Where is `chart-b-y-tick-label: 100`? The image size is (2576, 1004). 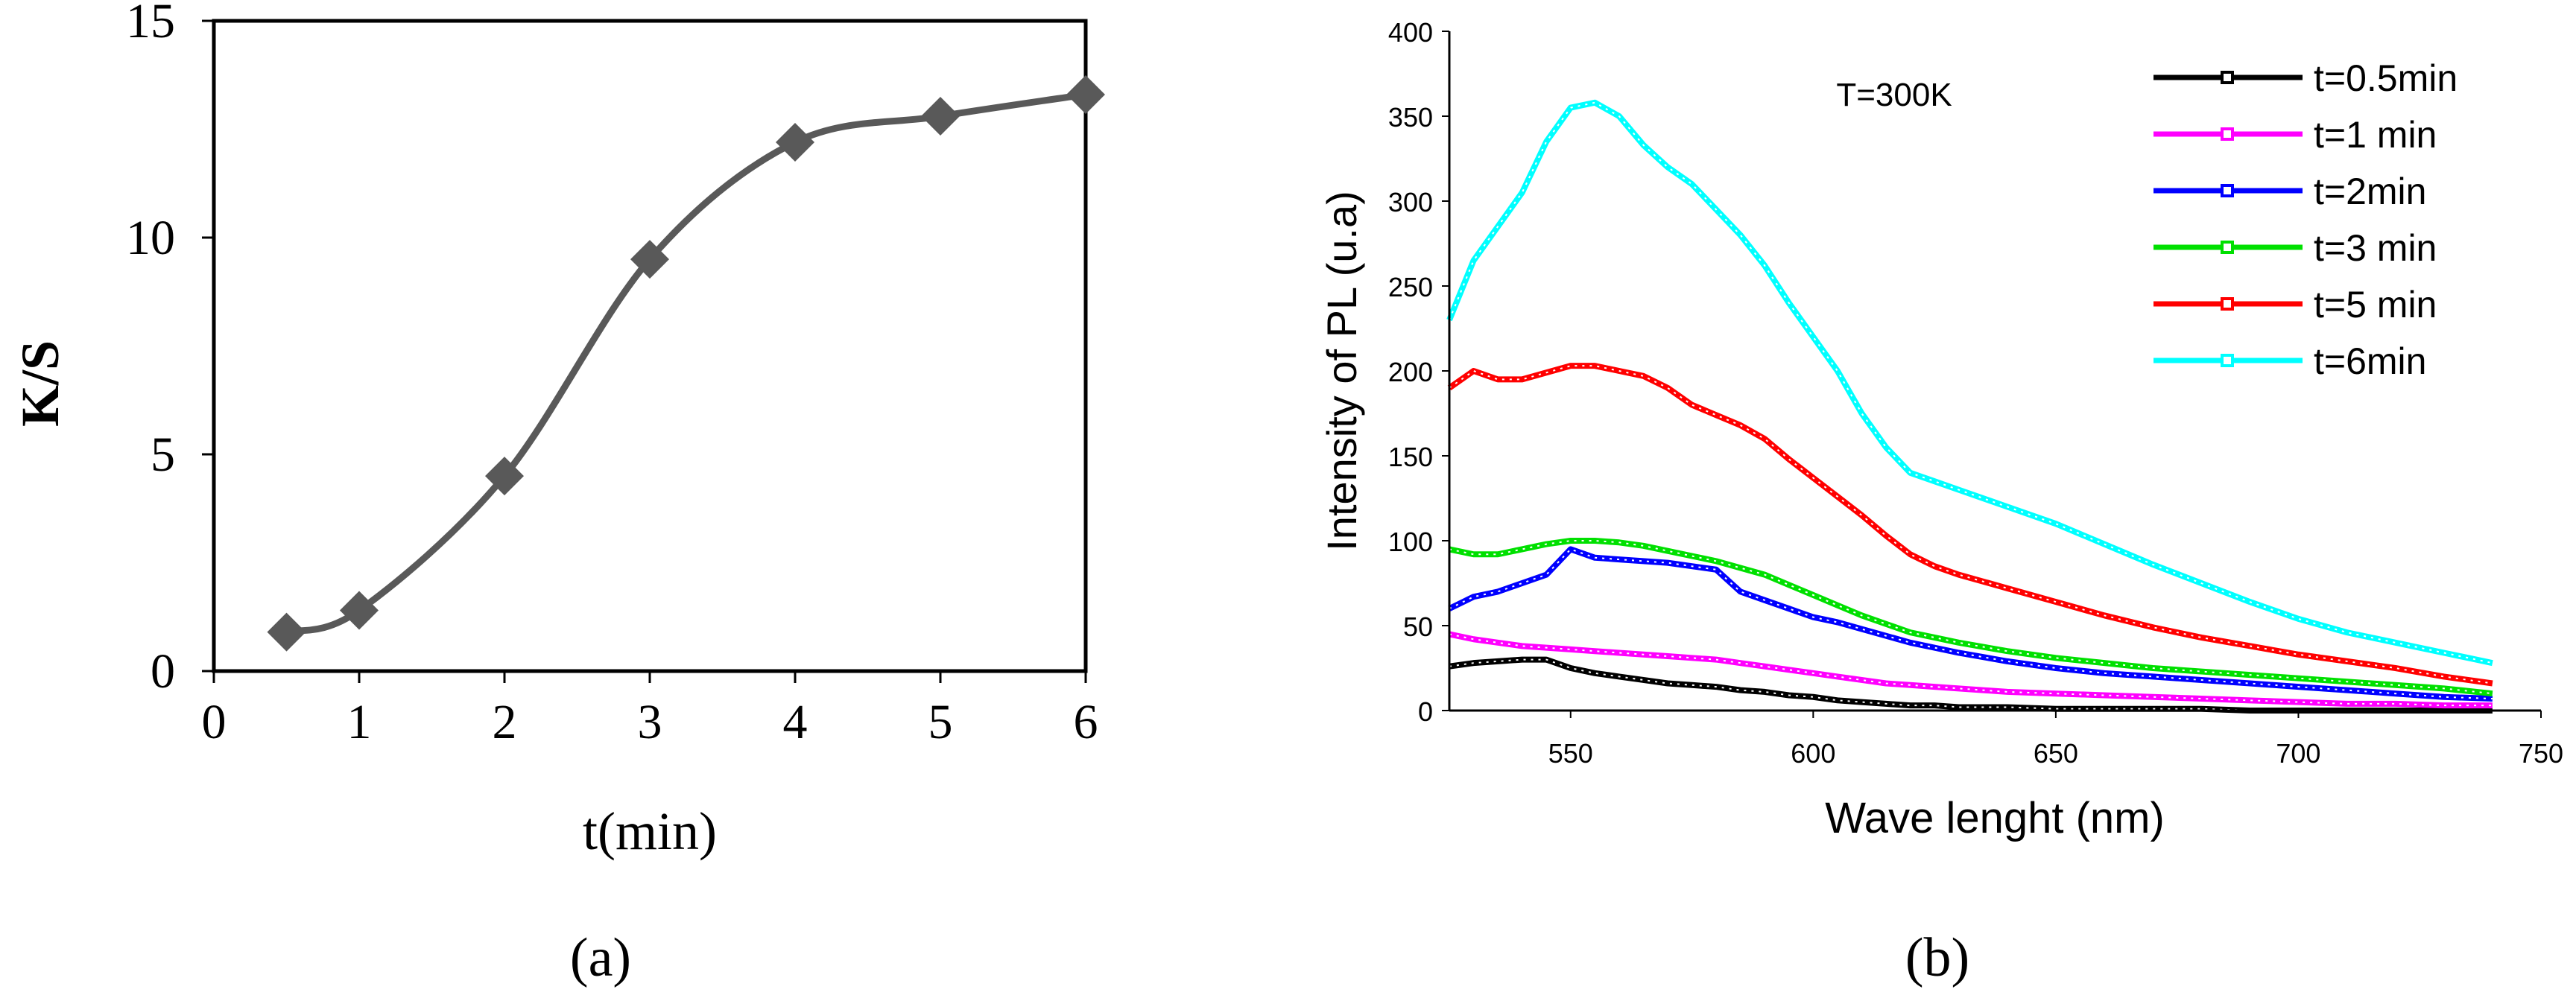 chart-b-y-tick-label: 100 is located at coordinates (1410, 542).